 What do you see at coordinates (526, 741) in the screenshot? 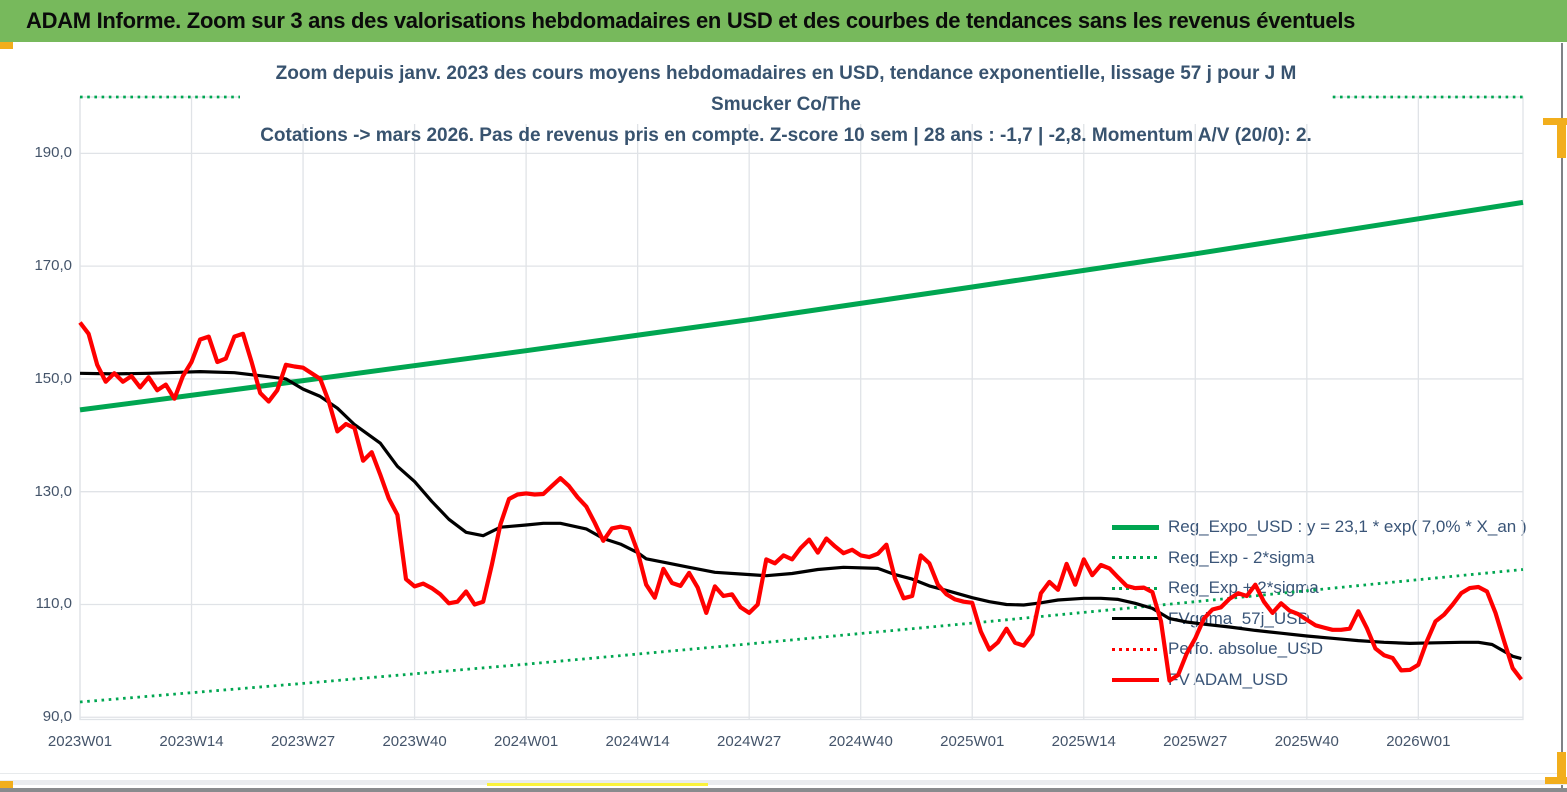
I see `x-axis-label: 2024W01` at bounding box center [526, 741].